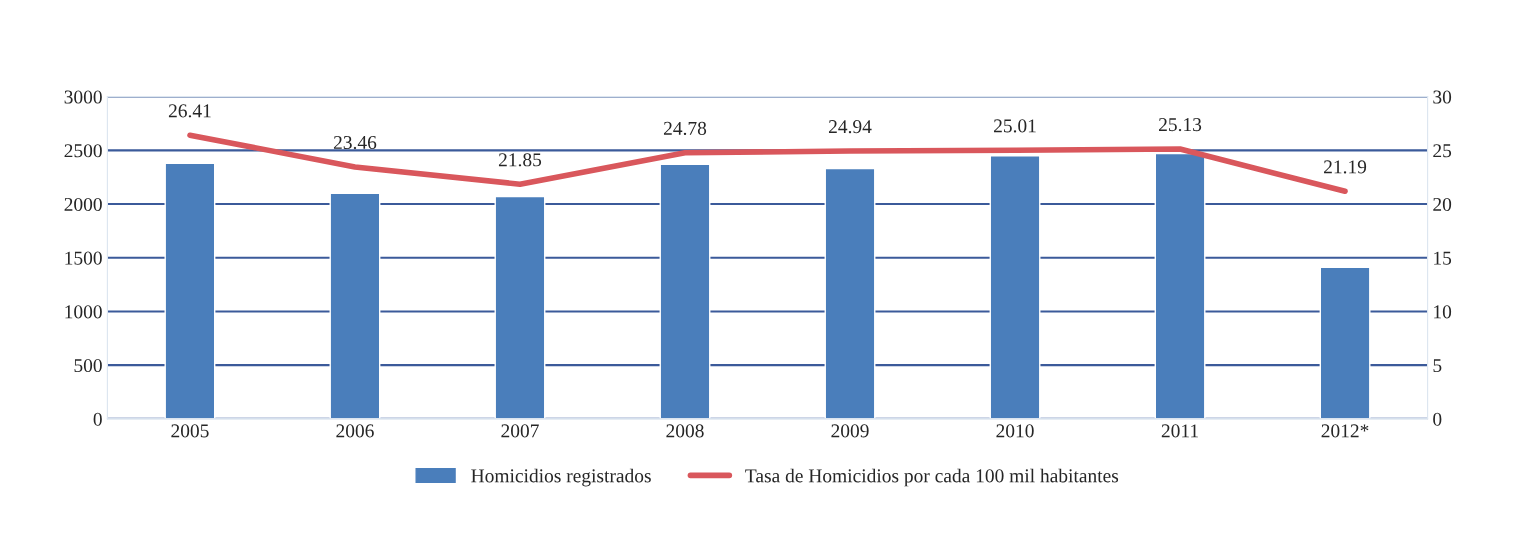 This screenshot has width=1535, height=537. I want to click on data-label: 21.19, so click(1345, 167).